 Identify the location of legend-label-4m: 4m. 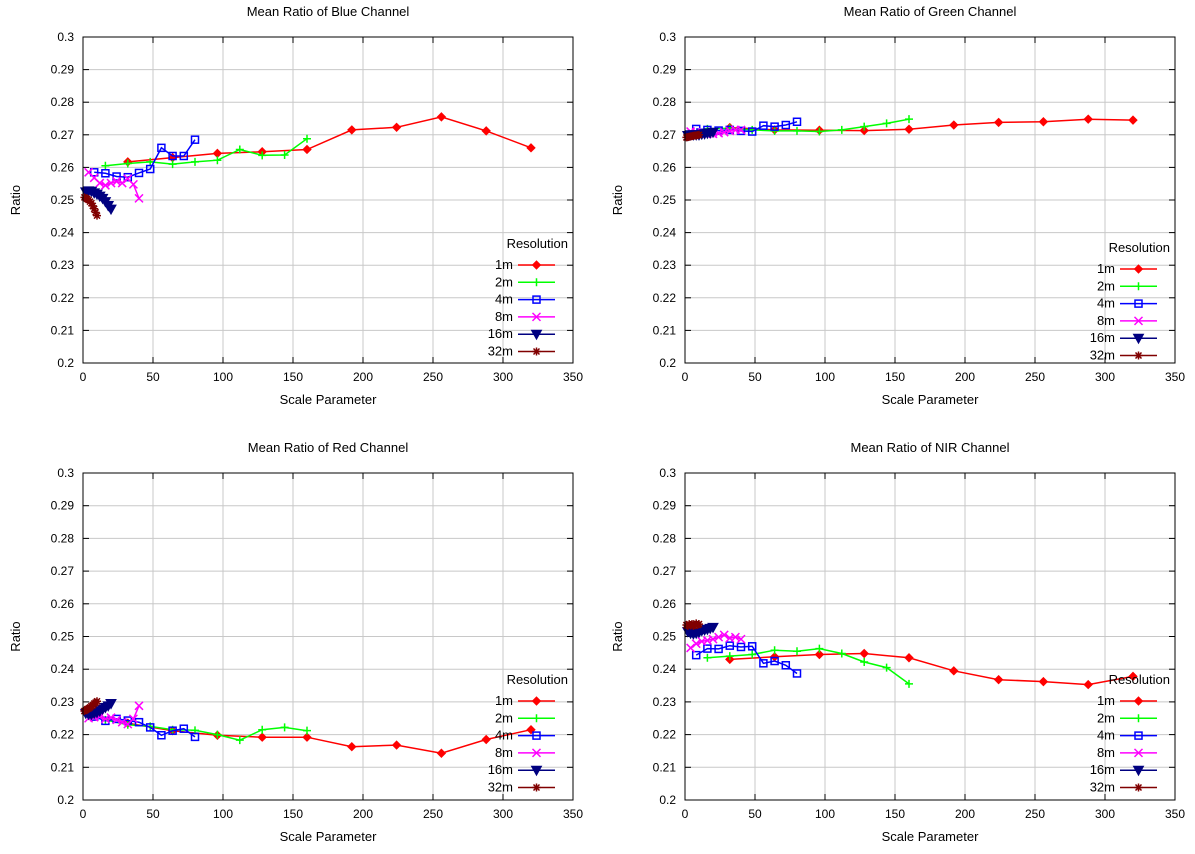
(504, 299).